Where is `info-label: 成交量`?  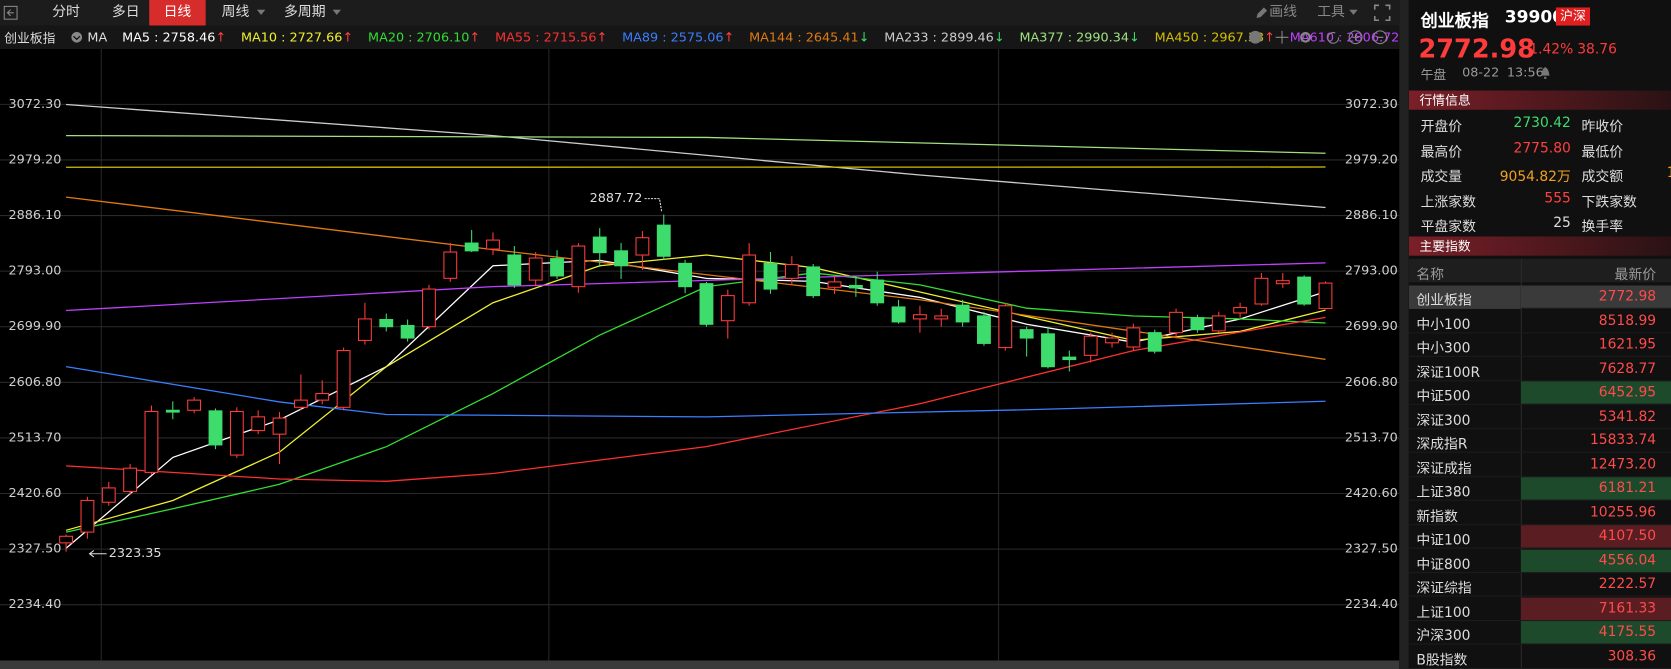
info-label: 成交量 is located at coordinates (1441, 177).